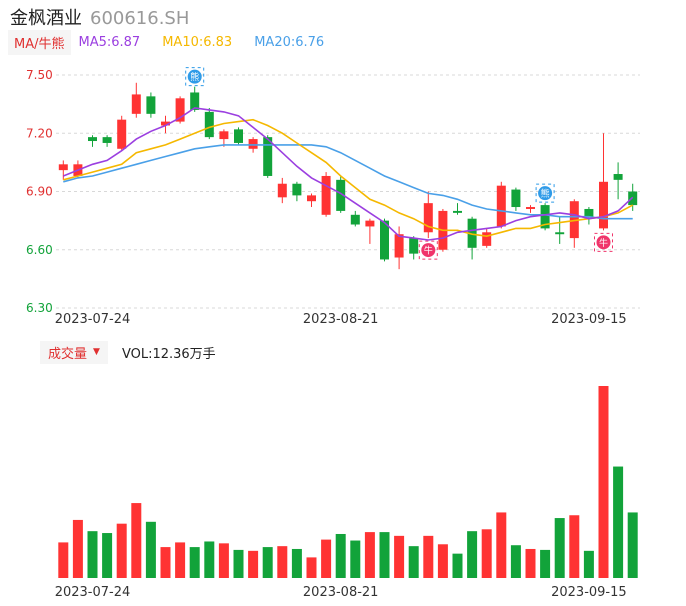 The image size is (686, 606). Describe the element at coordinates (109, 42) in the screenshot. I see `ma5-label: MA5:6.87` at that location.